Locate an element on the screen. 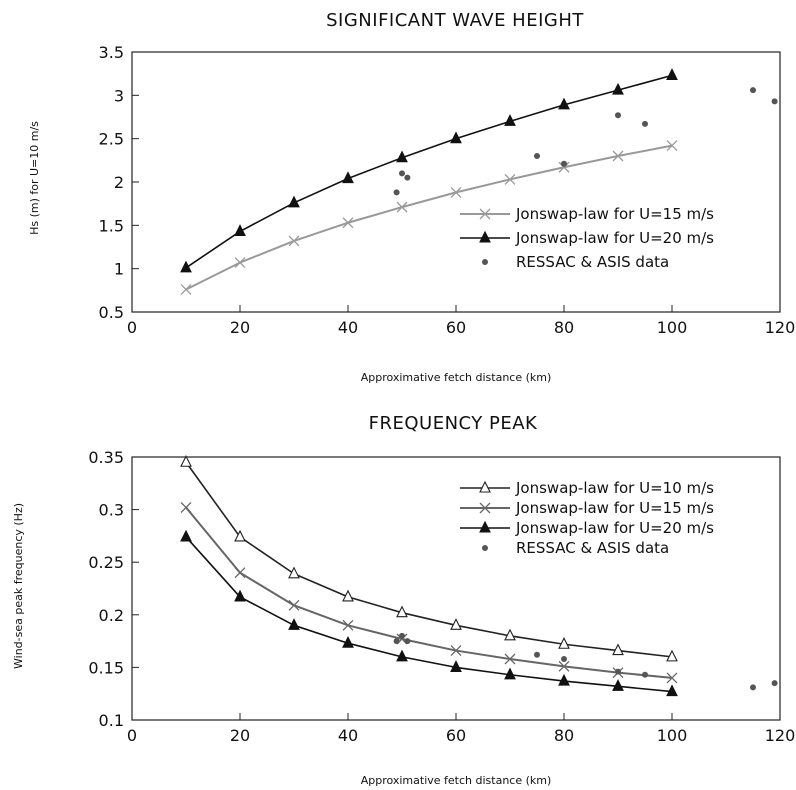  x-tick-label: 80 is located at coordinates (564, 735).